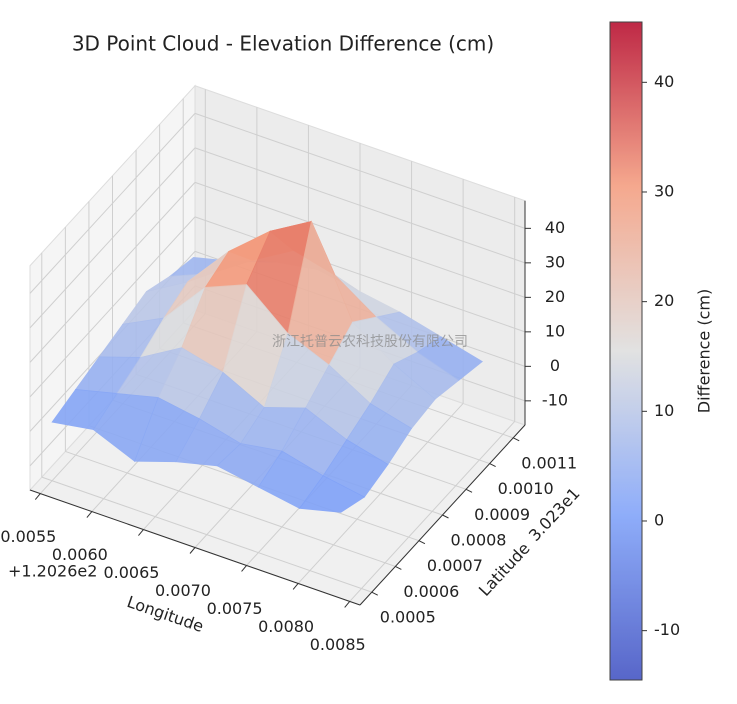  Describe the element at coordinates (664, 300) in the screenshot. I see `colorbar-tick-label: 20` at that location.